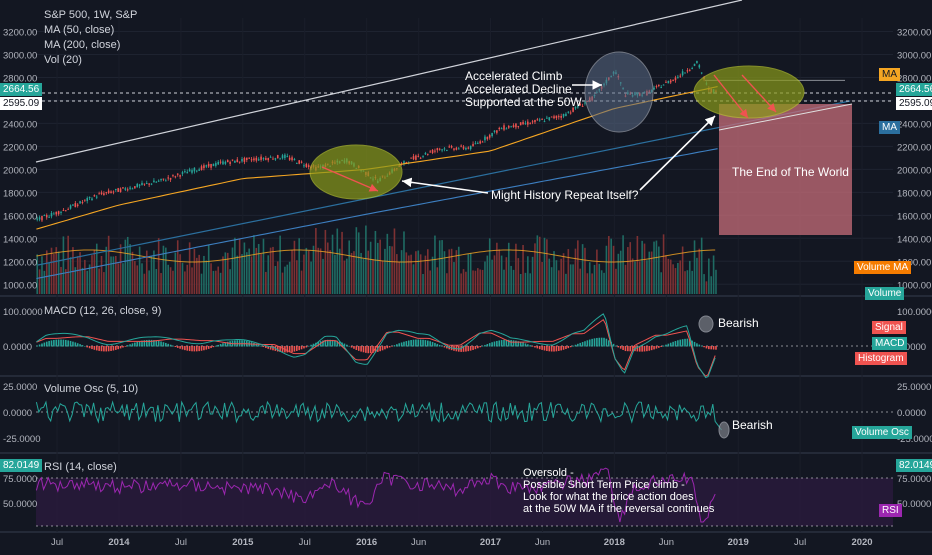 Image resolution: width=932 pixels, height=555 pixels. I want to click on macd-tick-label-left: 0.0000, so click(17, 347).